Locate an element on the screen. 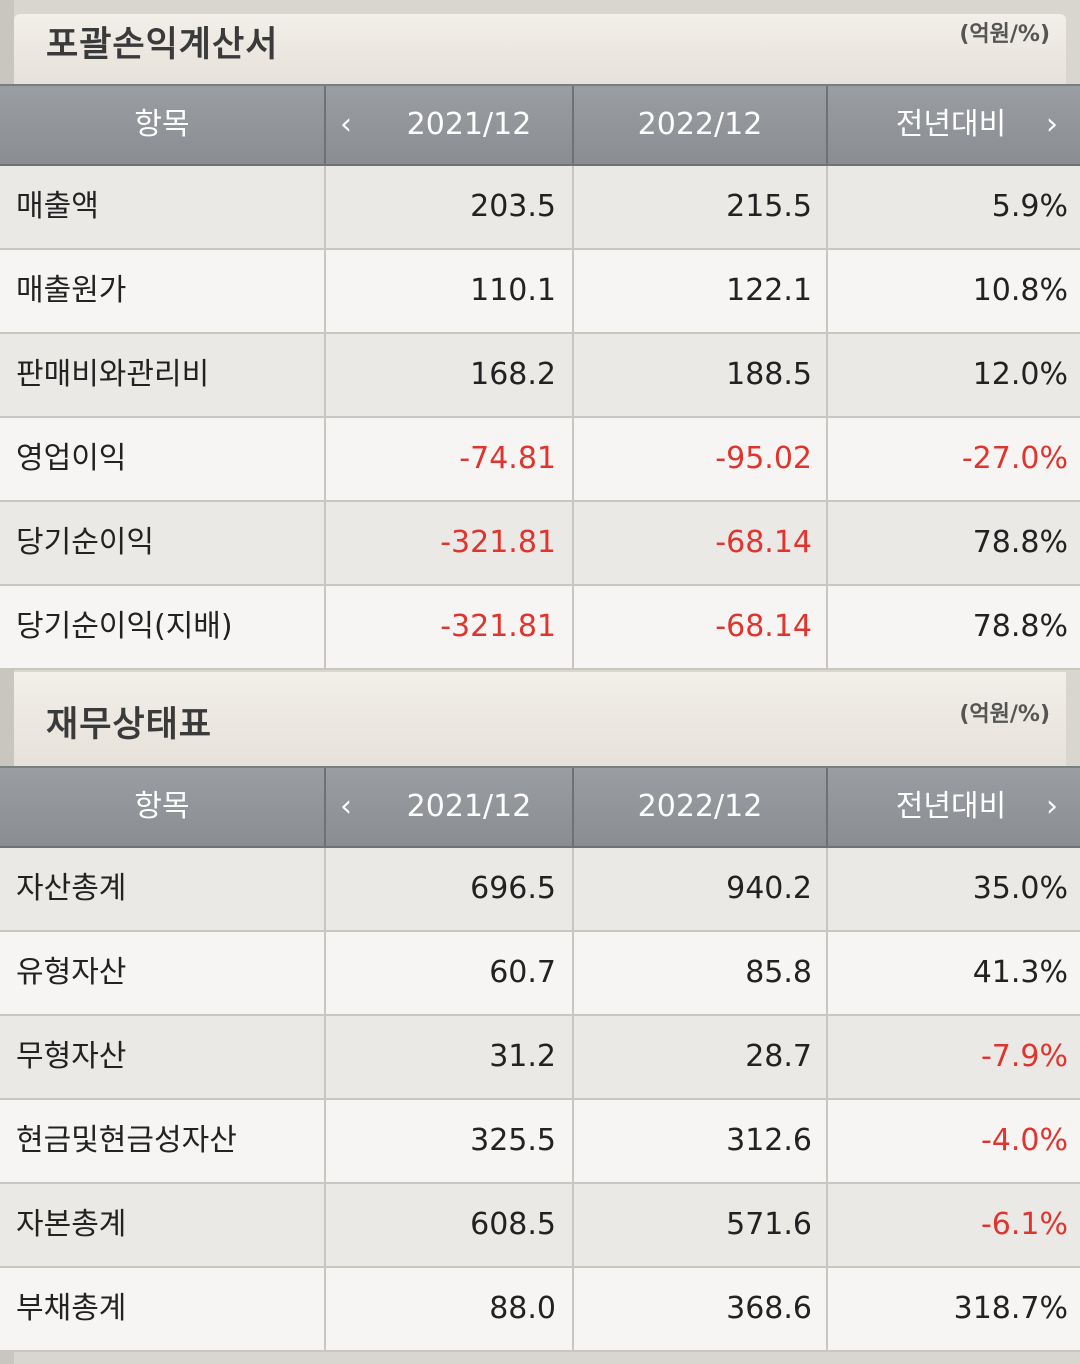 The height and width of the screenshot is (1364, 1080). row-label: 유형자산 is located at coordinates (71, 972).